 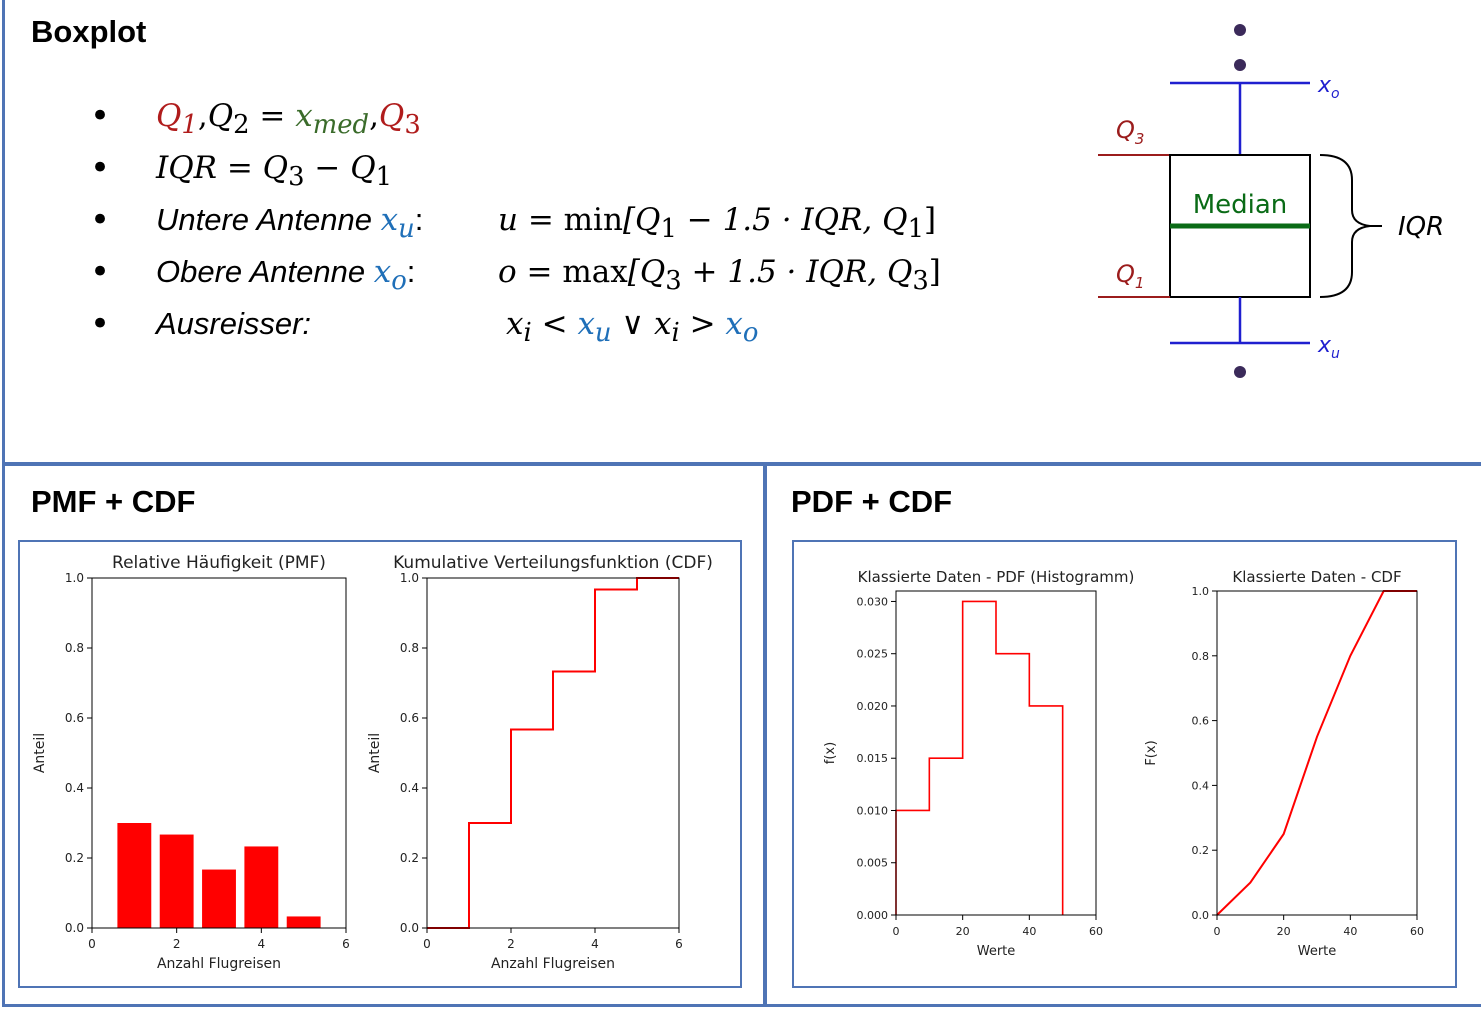 What do you see at coordinates (382, 272) in the screenshot?
I see `xo-symbol: x` at bounding box center [382, 272].